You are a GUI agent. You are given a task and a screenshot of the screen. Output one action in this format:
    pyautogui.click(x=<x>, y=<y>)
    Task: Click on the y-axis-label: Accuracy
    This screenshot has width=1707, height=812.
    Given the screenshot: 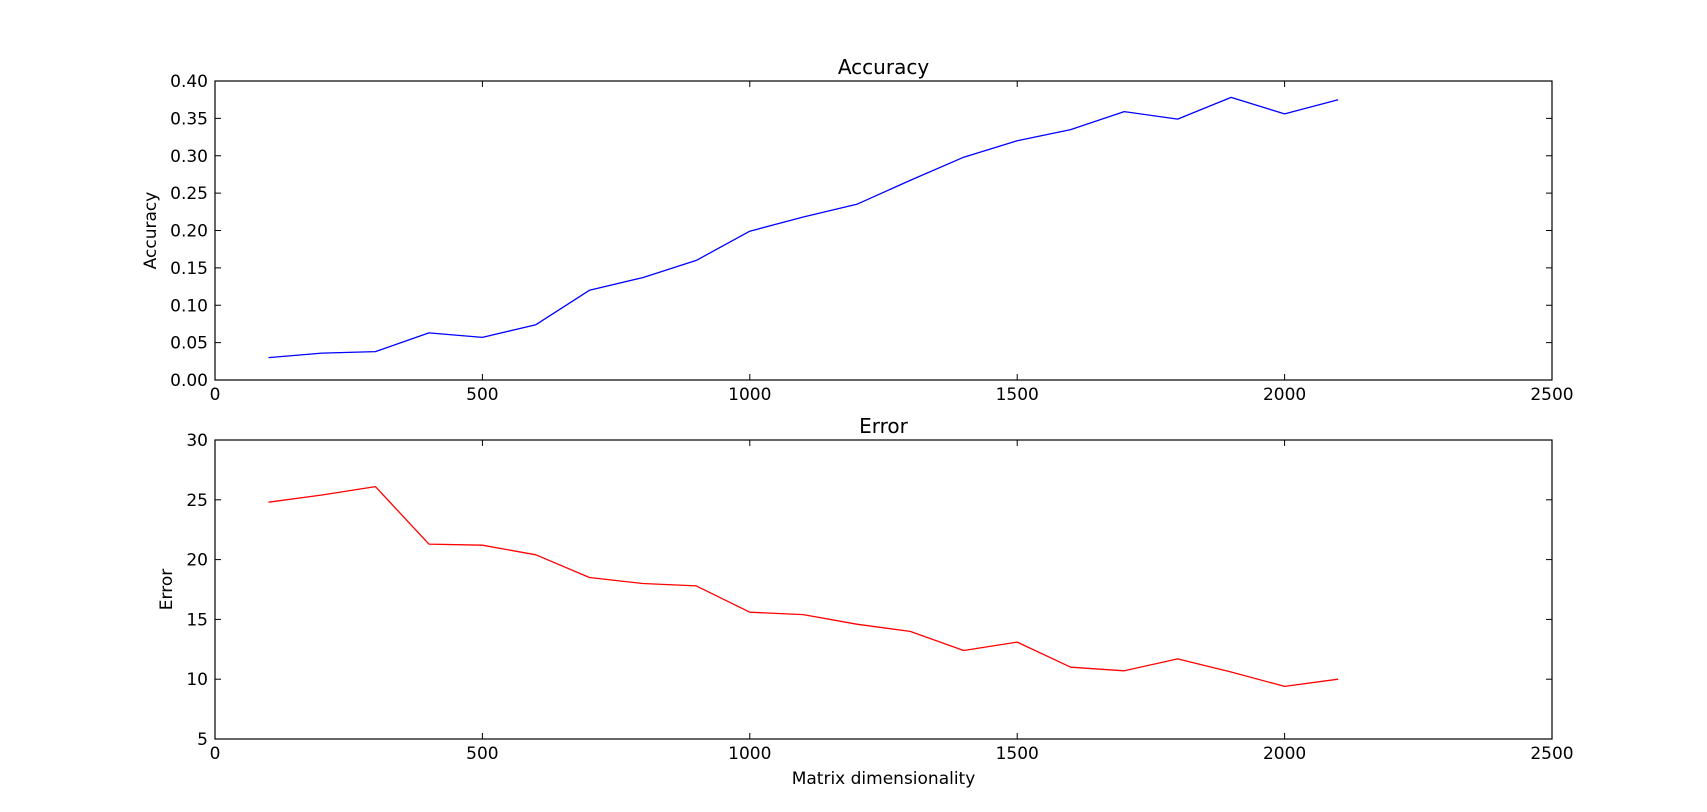 What is the action you would take?
    pyautogui.click(x=151, y=231)
    